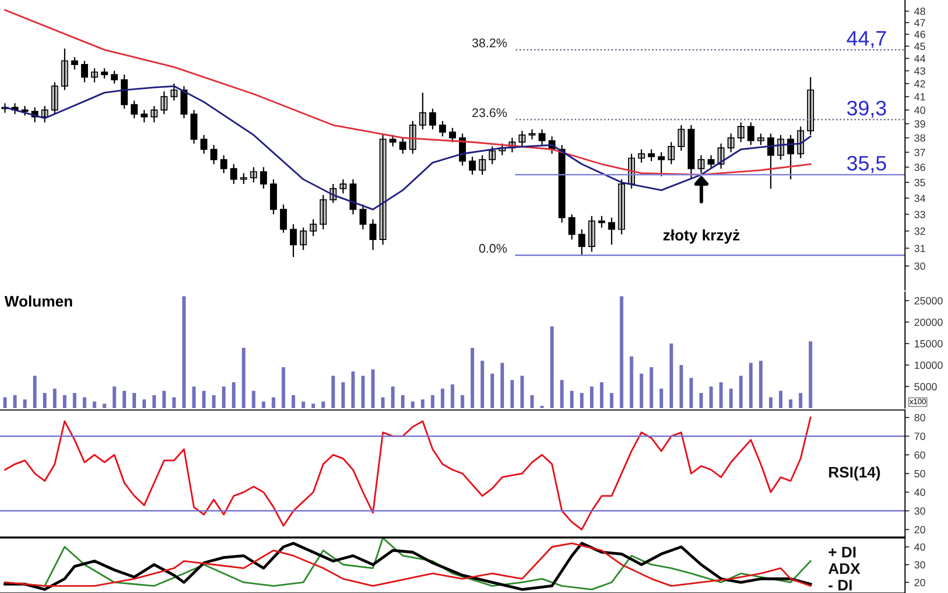 The image size is (948, 593). Describe the element at coordinates (925, 386) in the screenshot. I see `y-tick-label: 5000` at that location.